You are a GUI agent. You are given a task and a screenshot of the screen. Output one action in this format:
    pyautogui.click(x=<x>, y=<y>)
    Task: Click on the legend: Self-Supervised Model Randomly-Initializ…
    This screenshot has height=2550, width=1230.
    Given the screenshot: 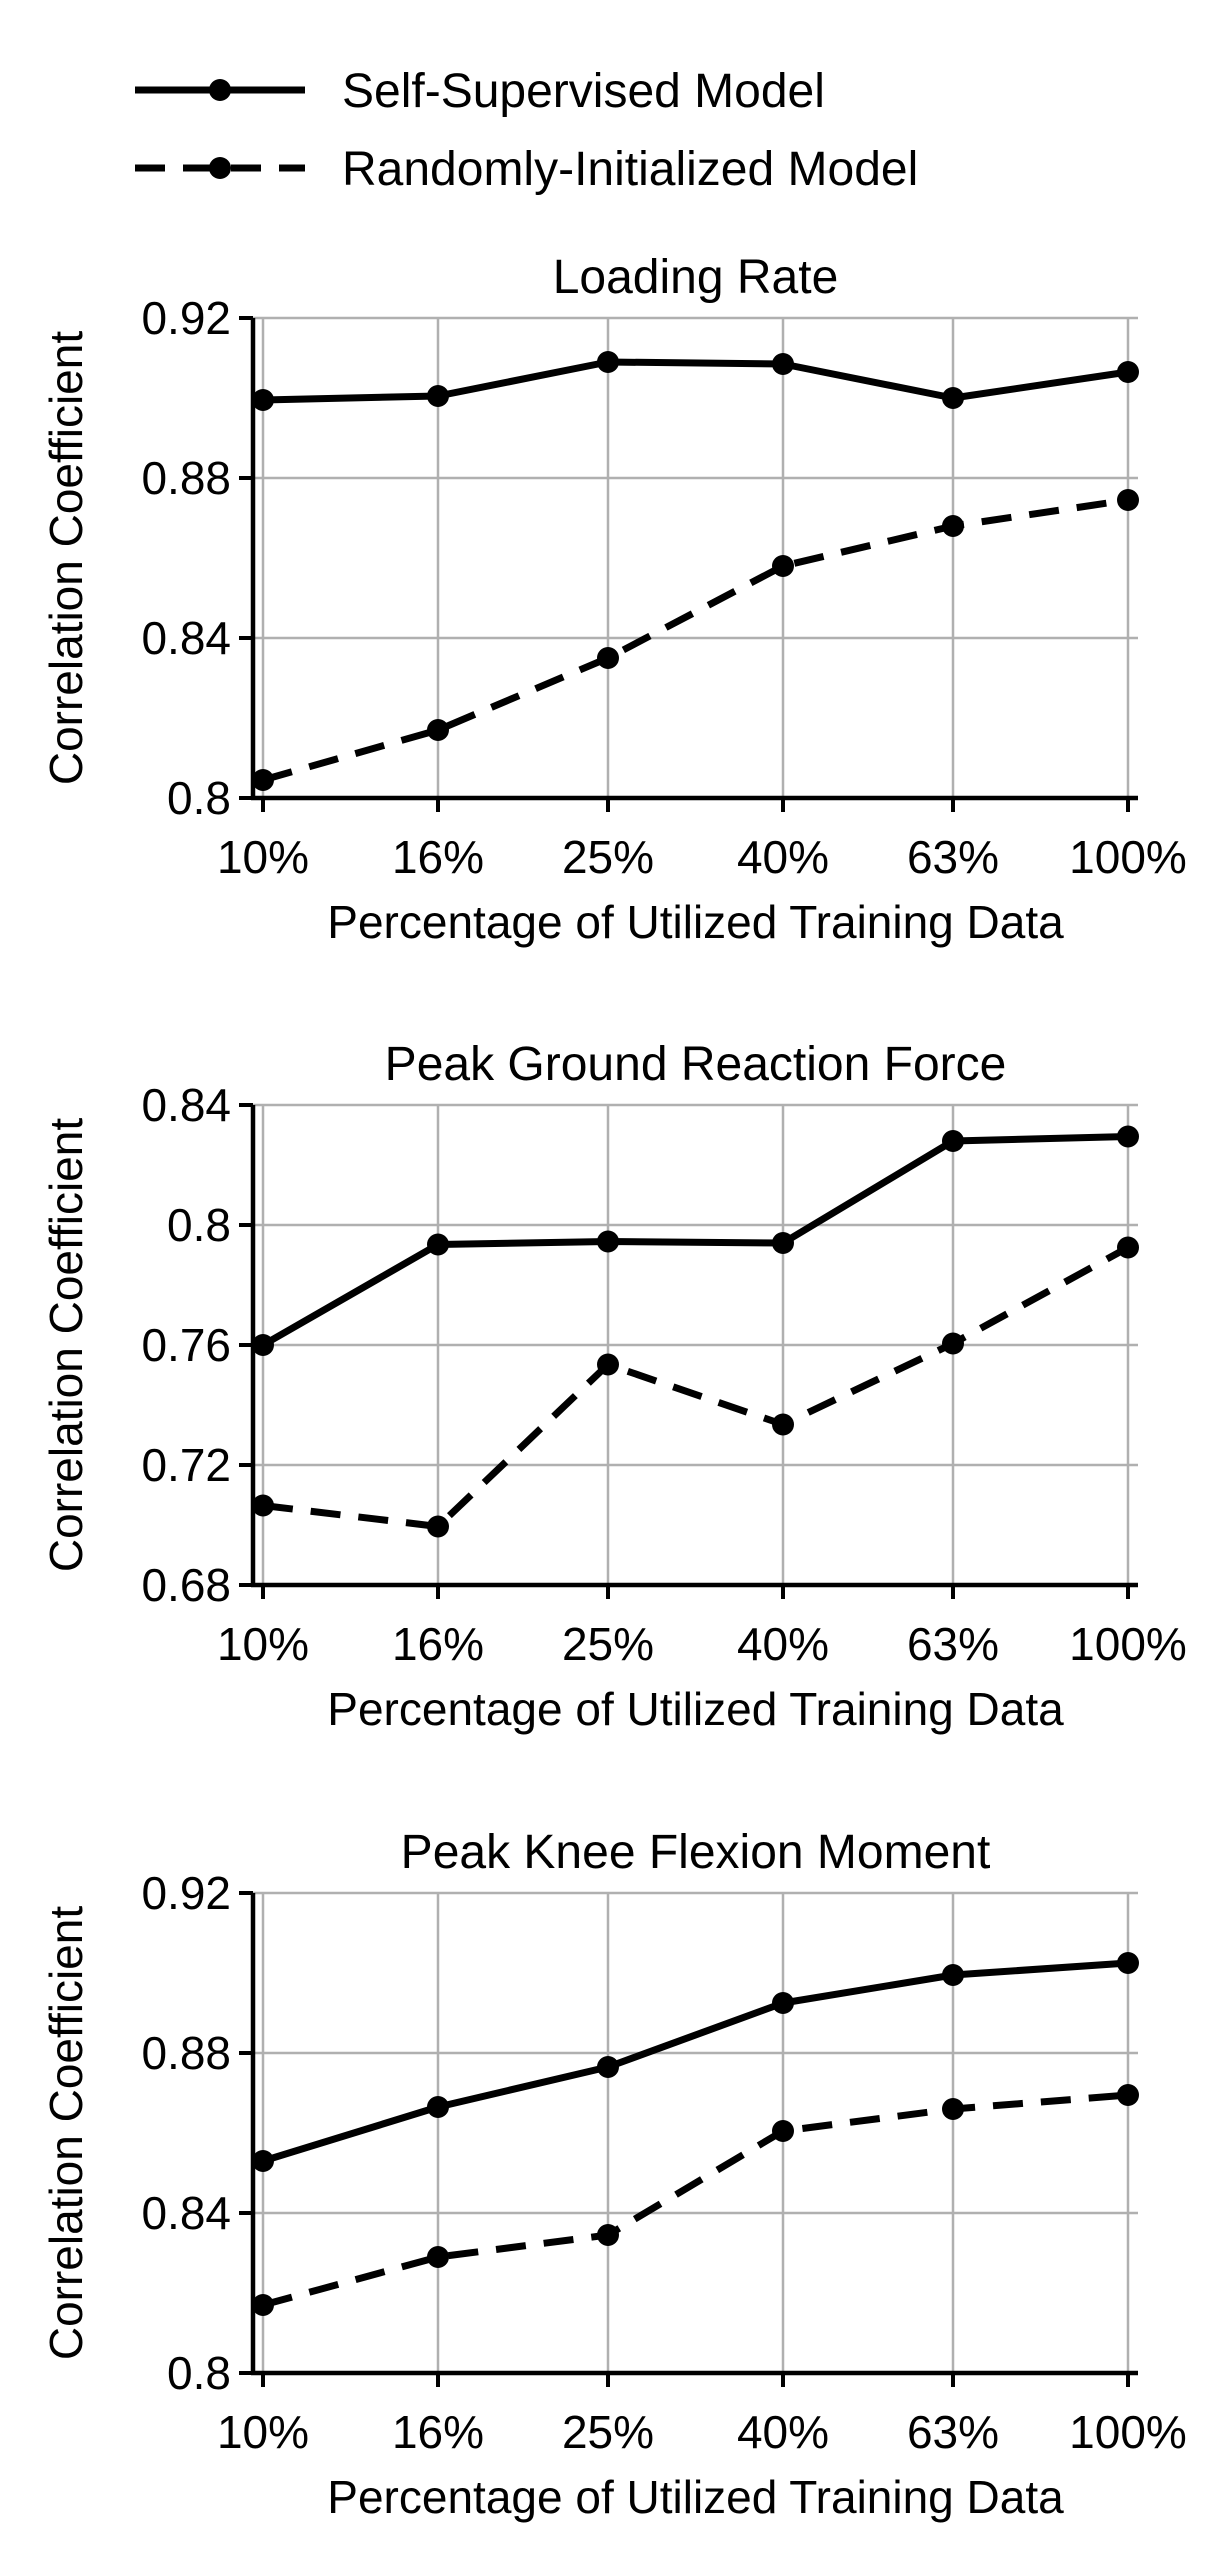 What is the action you would take?
    pyautogui.click(x=526, y=130)
    